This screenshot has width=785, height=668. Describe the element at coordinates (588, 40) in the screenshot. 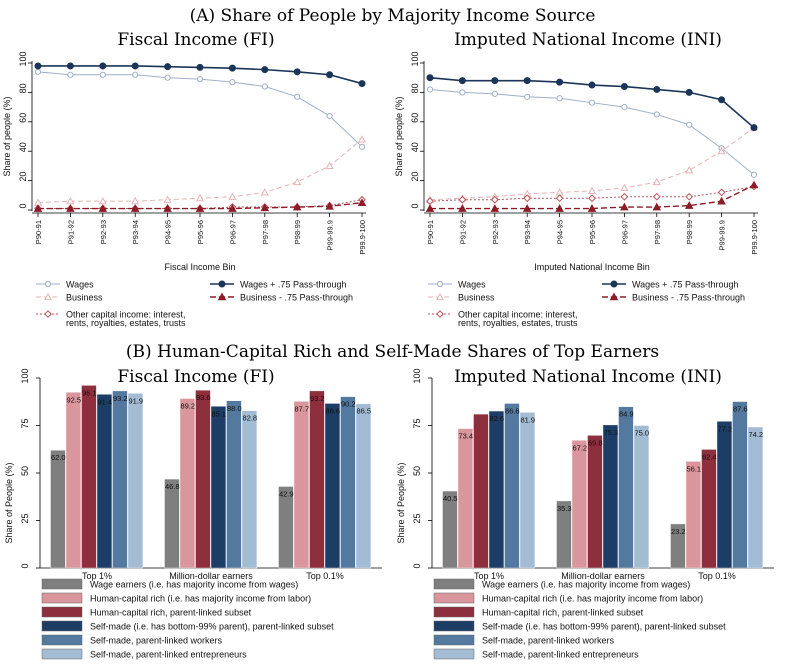

I see `panel-a-right-title: Imputed National Income (INI)` at that location.